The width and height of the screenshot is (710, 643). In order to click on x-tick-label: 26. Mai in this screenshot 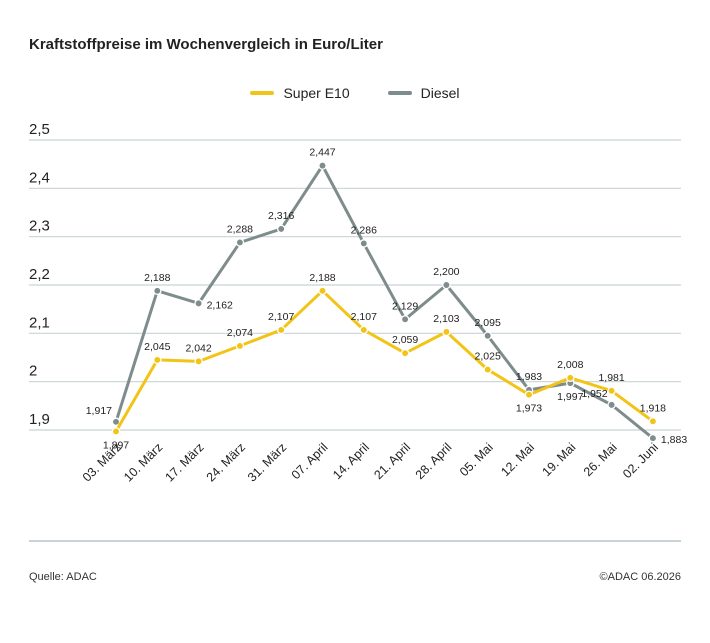, I will do `click(600, 459)`.